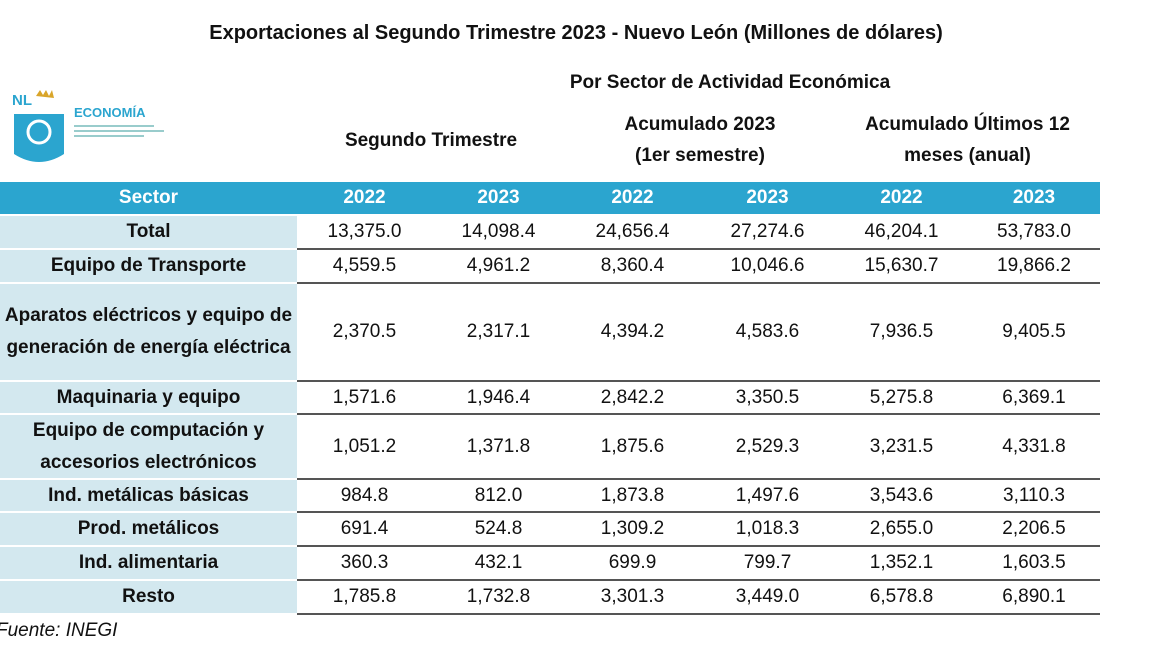 The height and width of the screenshot is (648, 1152). I want to click on value-cell: 1,018.3, so click(767, 530).